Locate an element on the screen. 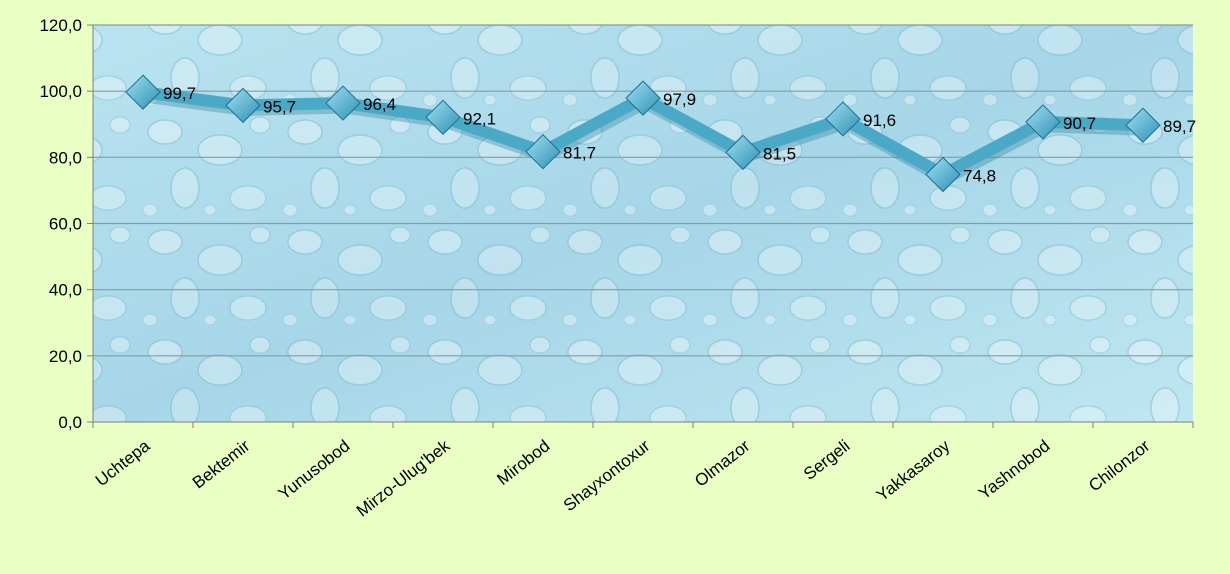 This screenshot has width=1230, height=574. y-tick-label: 60,0 is located at coordinates (65, 224).